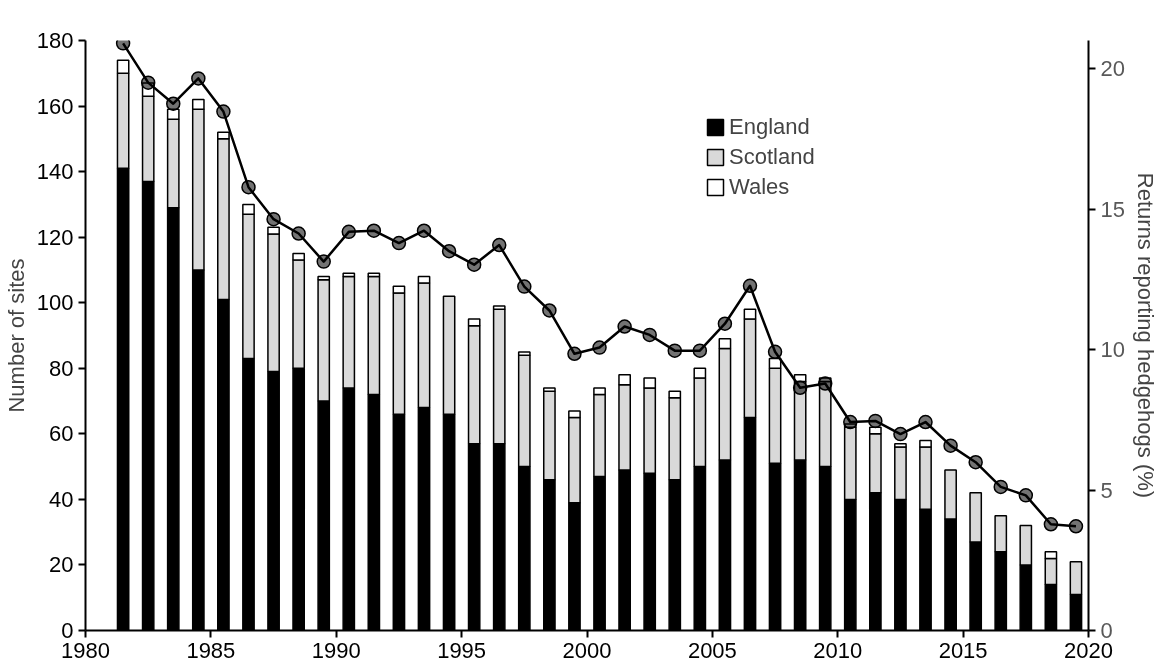 This screenshot has height=671, width=1174. Describe the element at coordinates (55, 303) in the screenshot. I see `y-tick-label: 100` at that location.